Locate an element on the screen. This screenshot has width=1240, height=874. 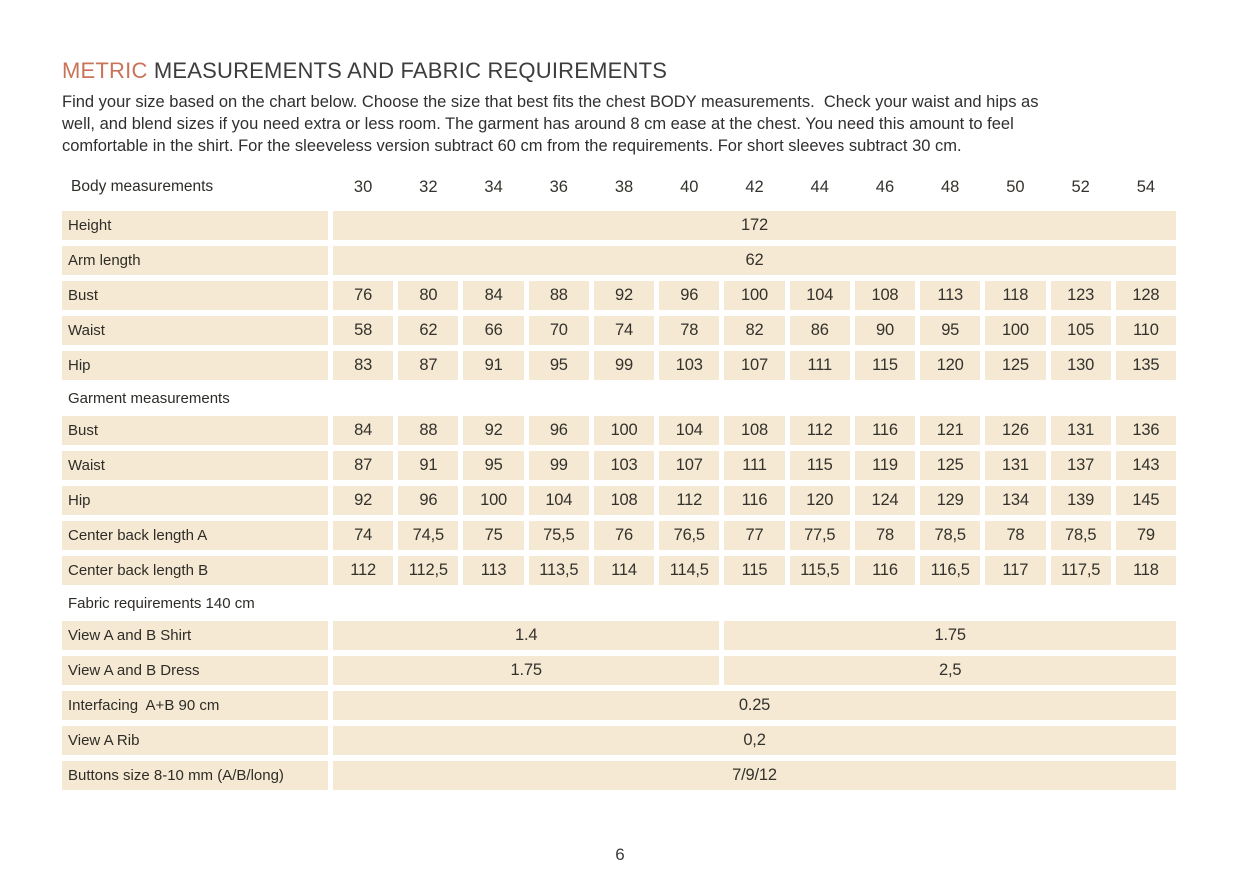
value-cell: 143 is located at coordinates (1145, 465).